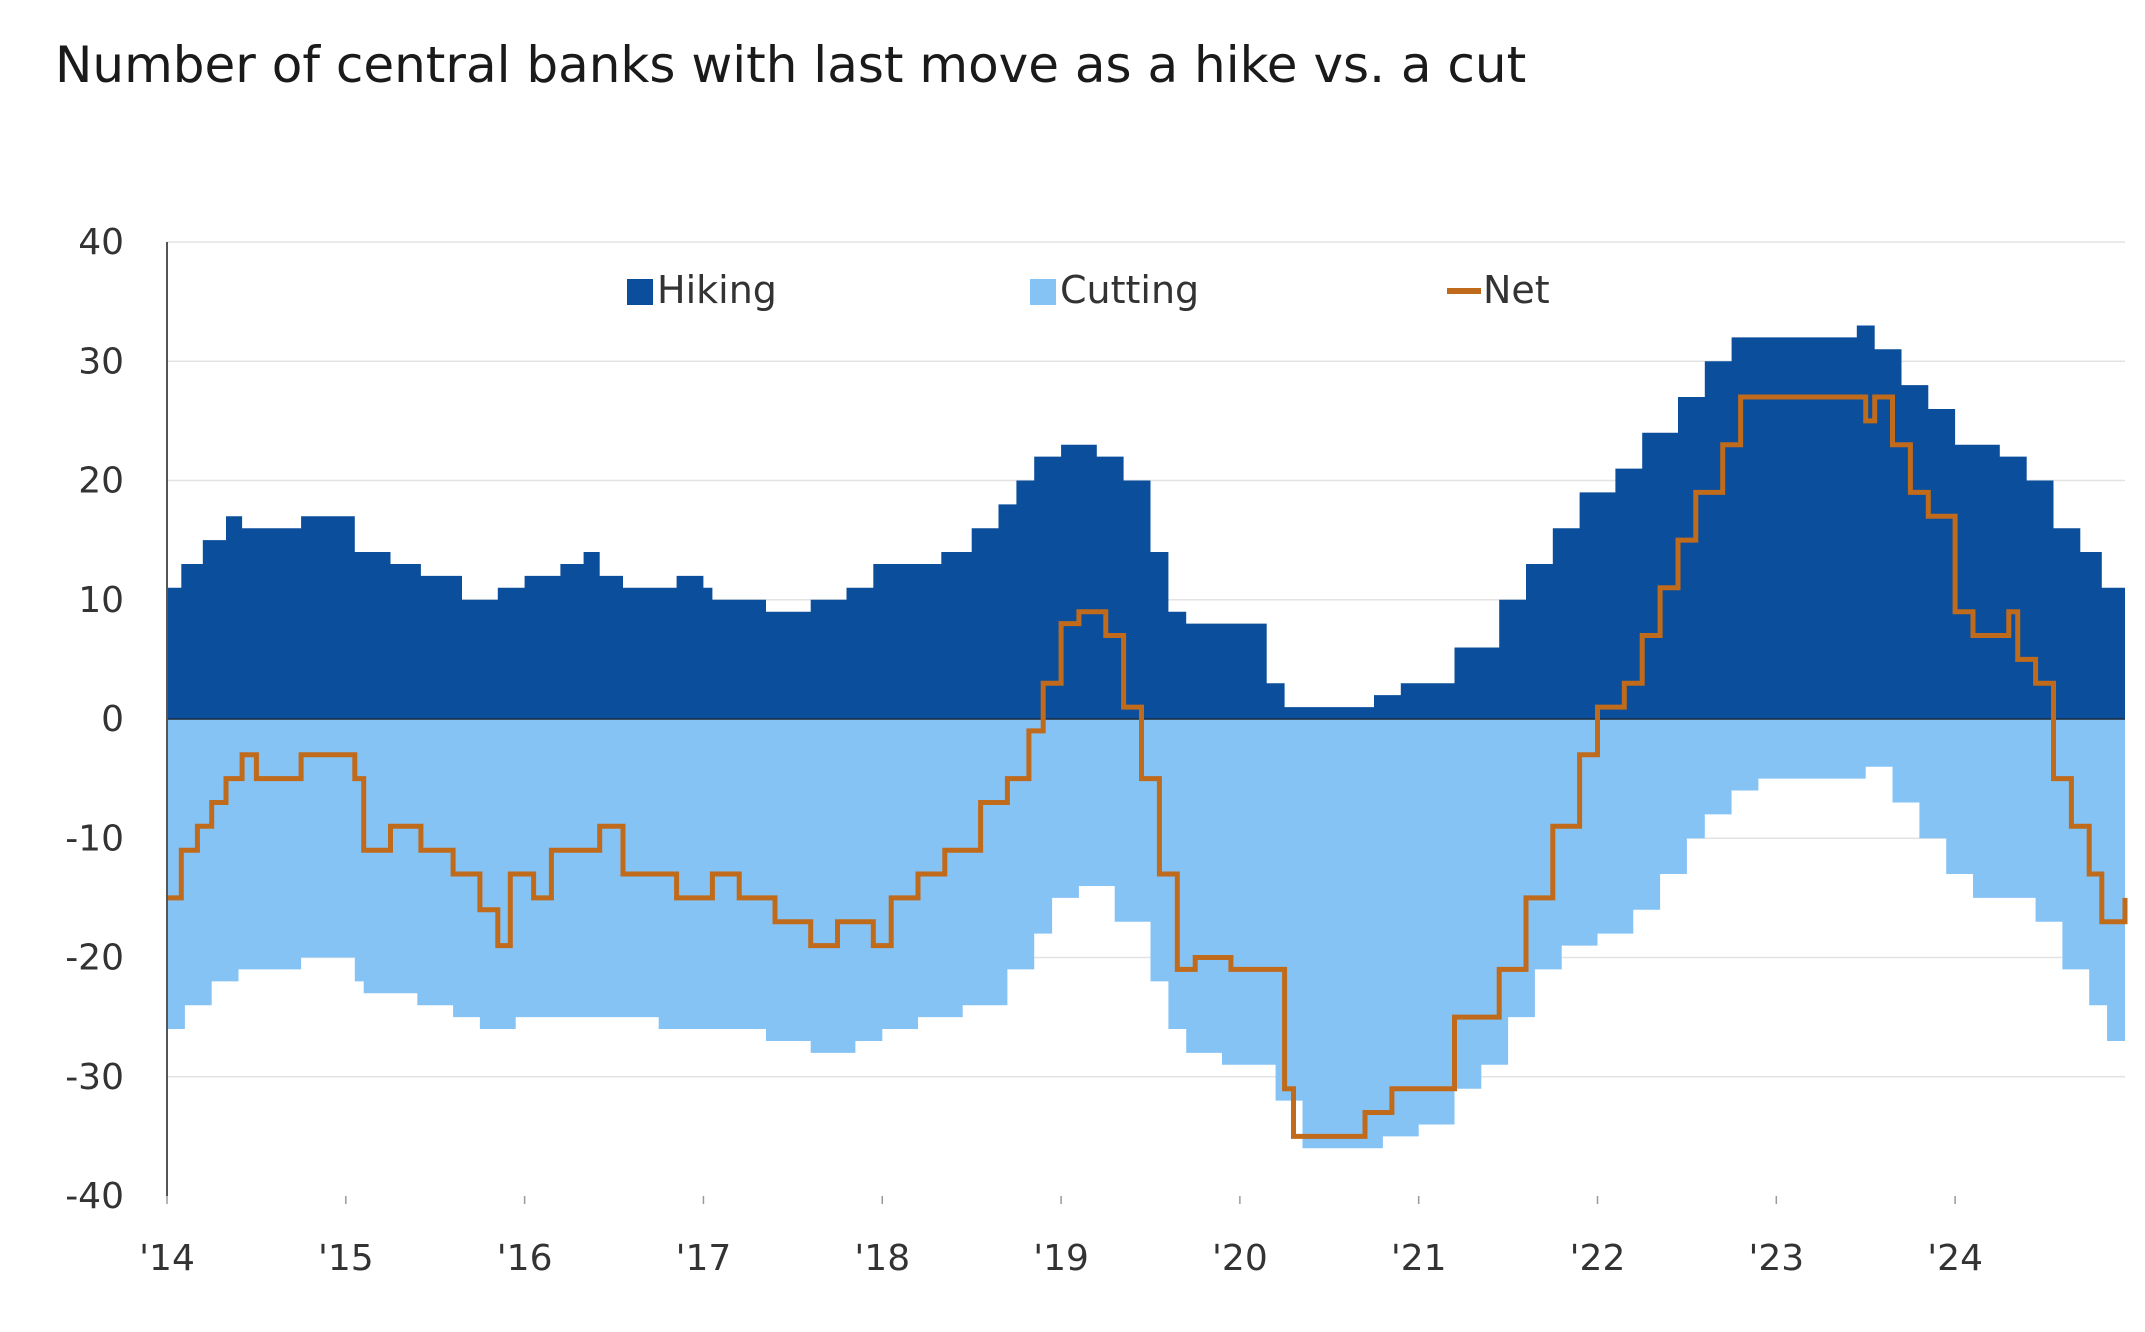 Image resolution: width=2145 pixels, height=1332 pixels. Describe the element at coordinates (1598, 1258) in the screenshot. I see `x-tick-label: '22` at that location.